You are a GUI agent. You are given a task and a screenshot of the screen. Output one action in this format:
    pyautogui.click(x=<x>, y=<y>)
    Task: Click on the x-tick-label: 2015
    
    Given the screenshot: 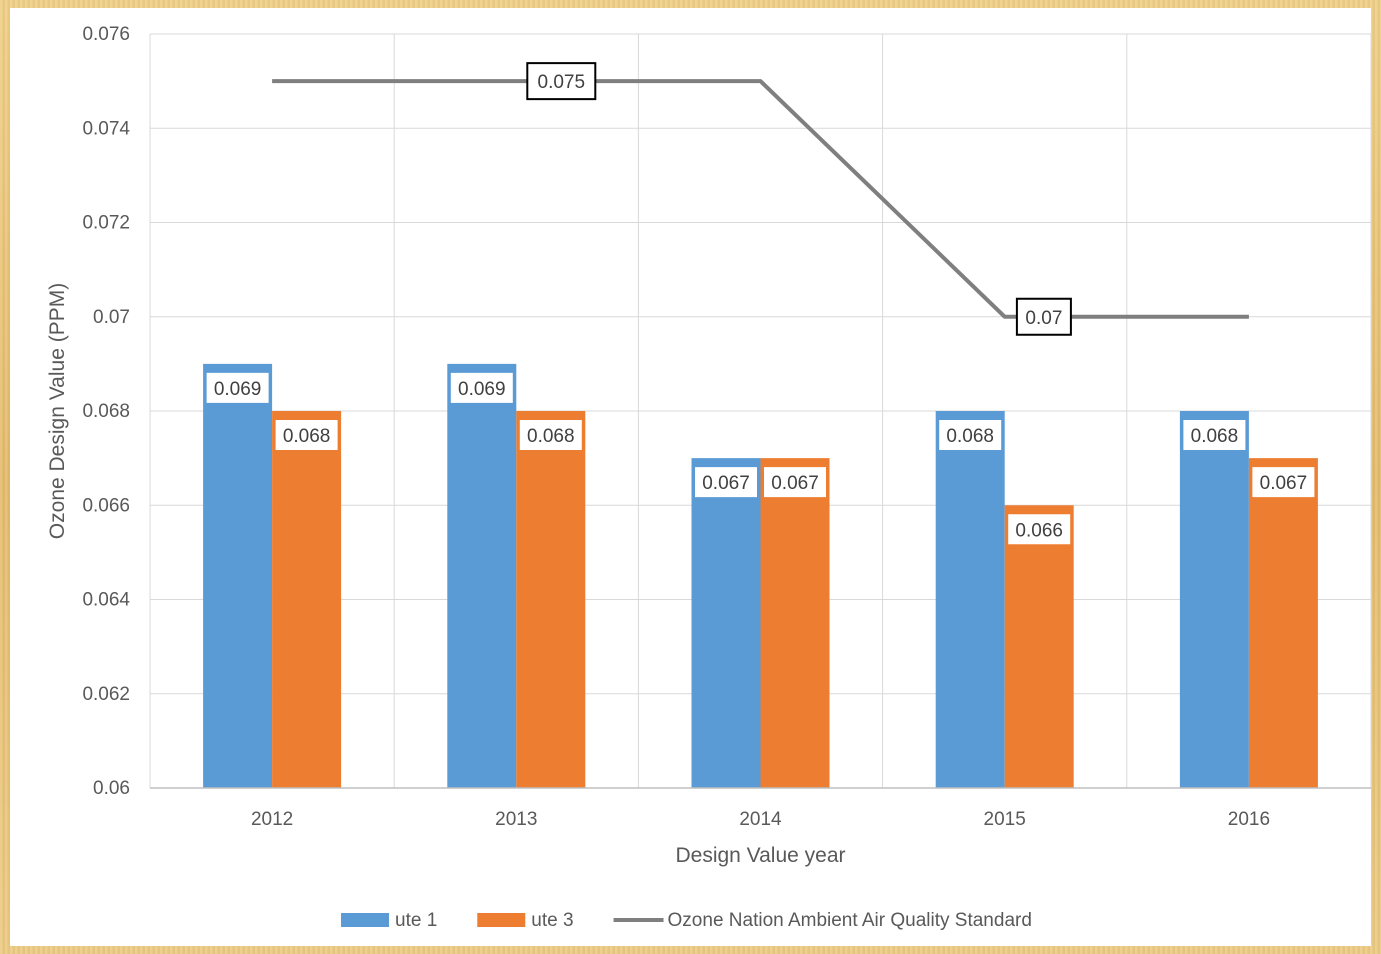 What is the action you would take?
    pyautogui.click(x=1005, y=819)
    